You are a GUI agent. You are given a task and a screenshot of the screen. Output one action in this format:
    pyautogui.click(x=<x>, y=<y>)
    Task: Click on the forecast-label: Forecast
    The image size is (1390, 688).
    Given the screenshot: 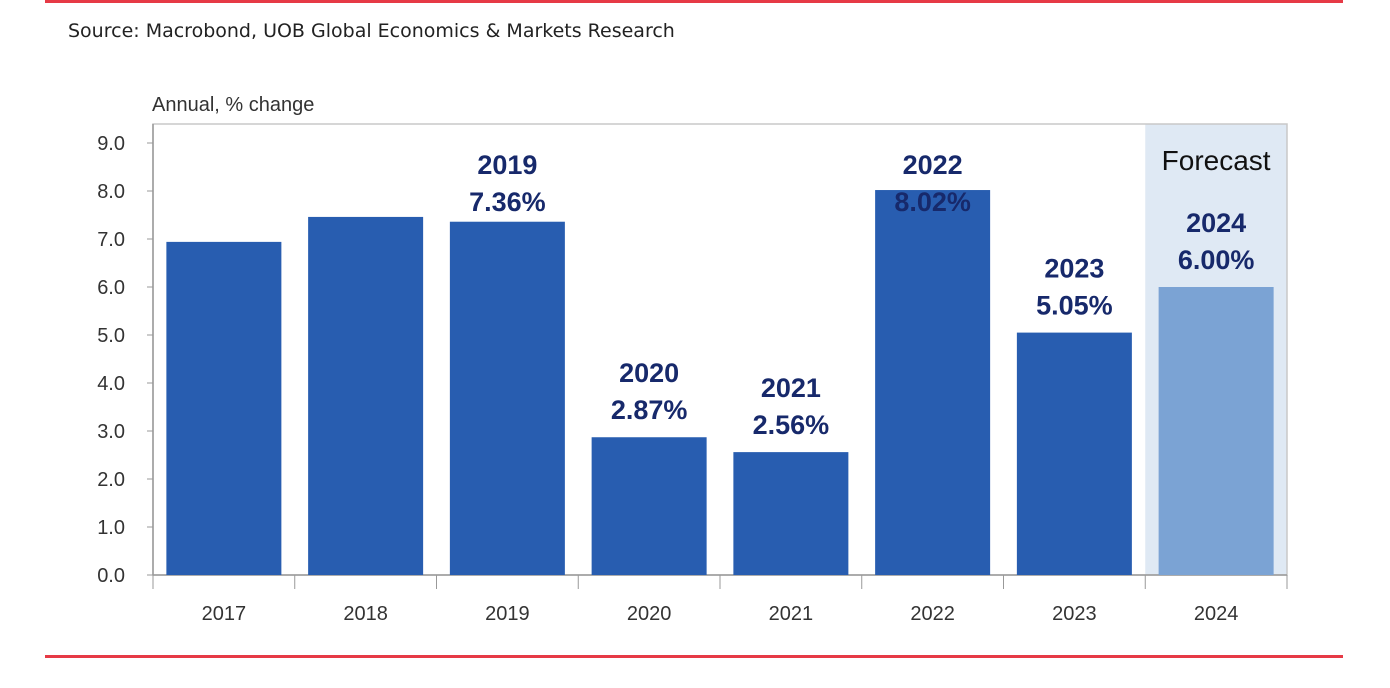 What is the action you would take?
    pyautogui.click(x=1216, y=160)
    